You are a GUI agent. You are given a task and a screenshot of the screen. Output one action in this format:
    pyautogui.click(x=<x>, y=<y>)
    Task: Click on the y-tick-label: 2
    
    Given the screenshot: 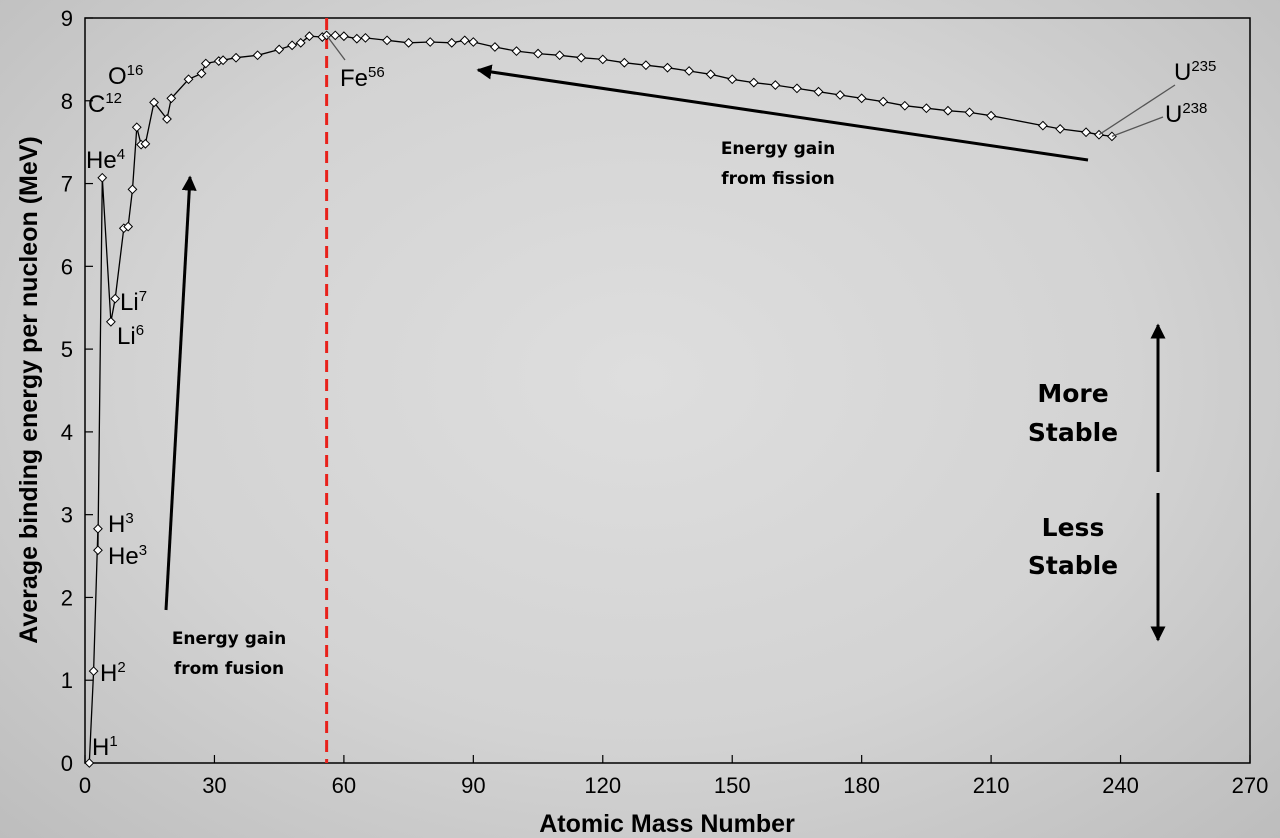 What is the action you would take?
    pyautogui.click(x=67, y=597)
    